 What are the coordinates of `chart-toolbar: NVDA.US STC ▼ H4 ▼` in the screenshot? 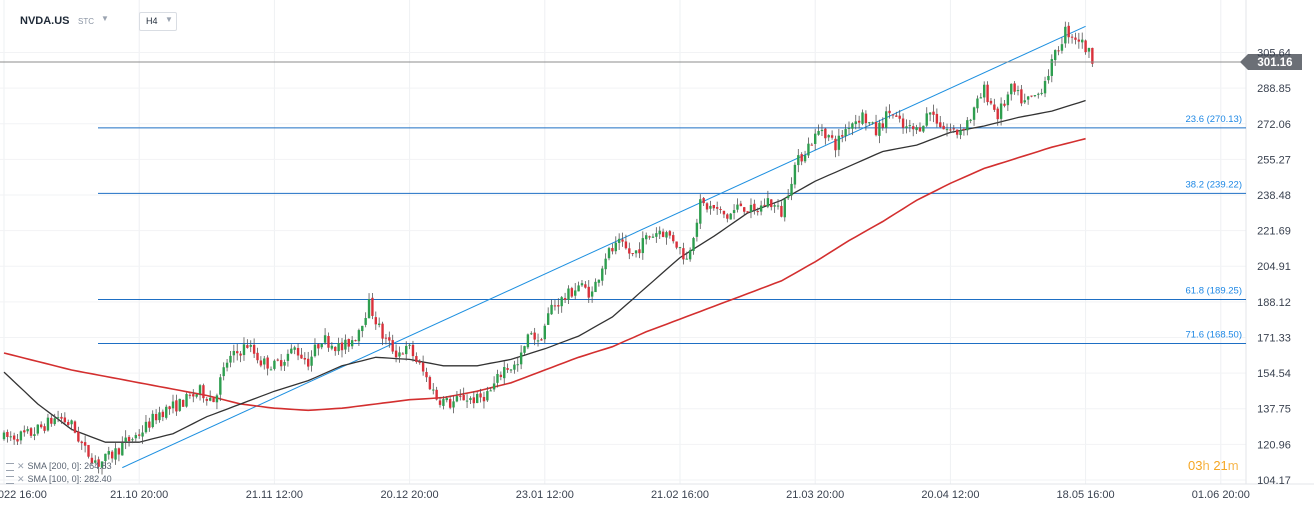 It's located at (200, 20).